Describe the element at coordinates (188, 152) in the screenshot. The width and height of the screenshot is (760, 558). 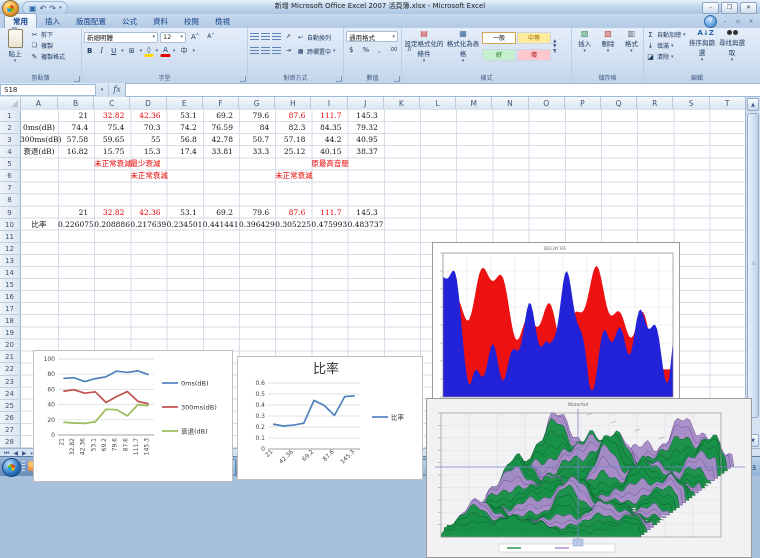
I see `cell-E4: 17.4` at that location.